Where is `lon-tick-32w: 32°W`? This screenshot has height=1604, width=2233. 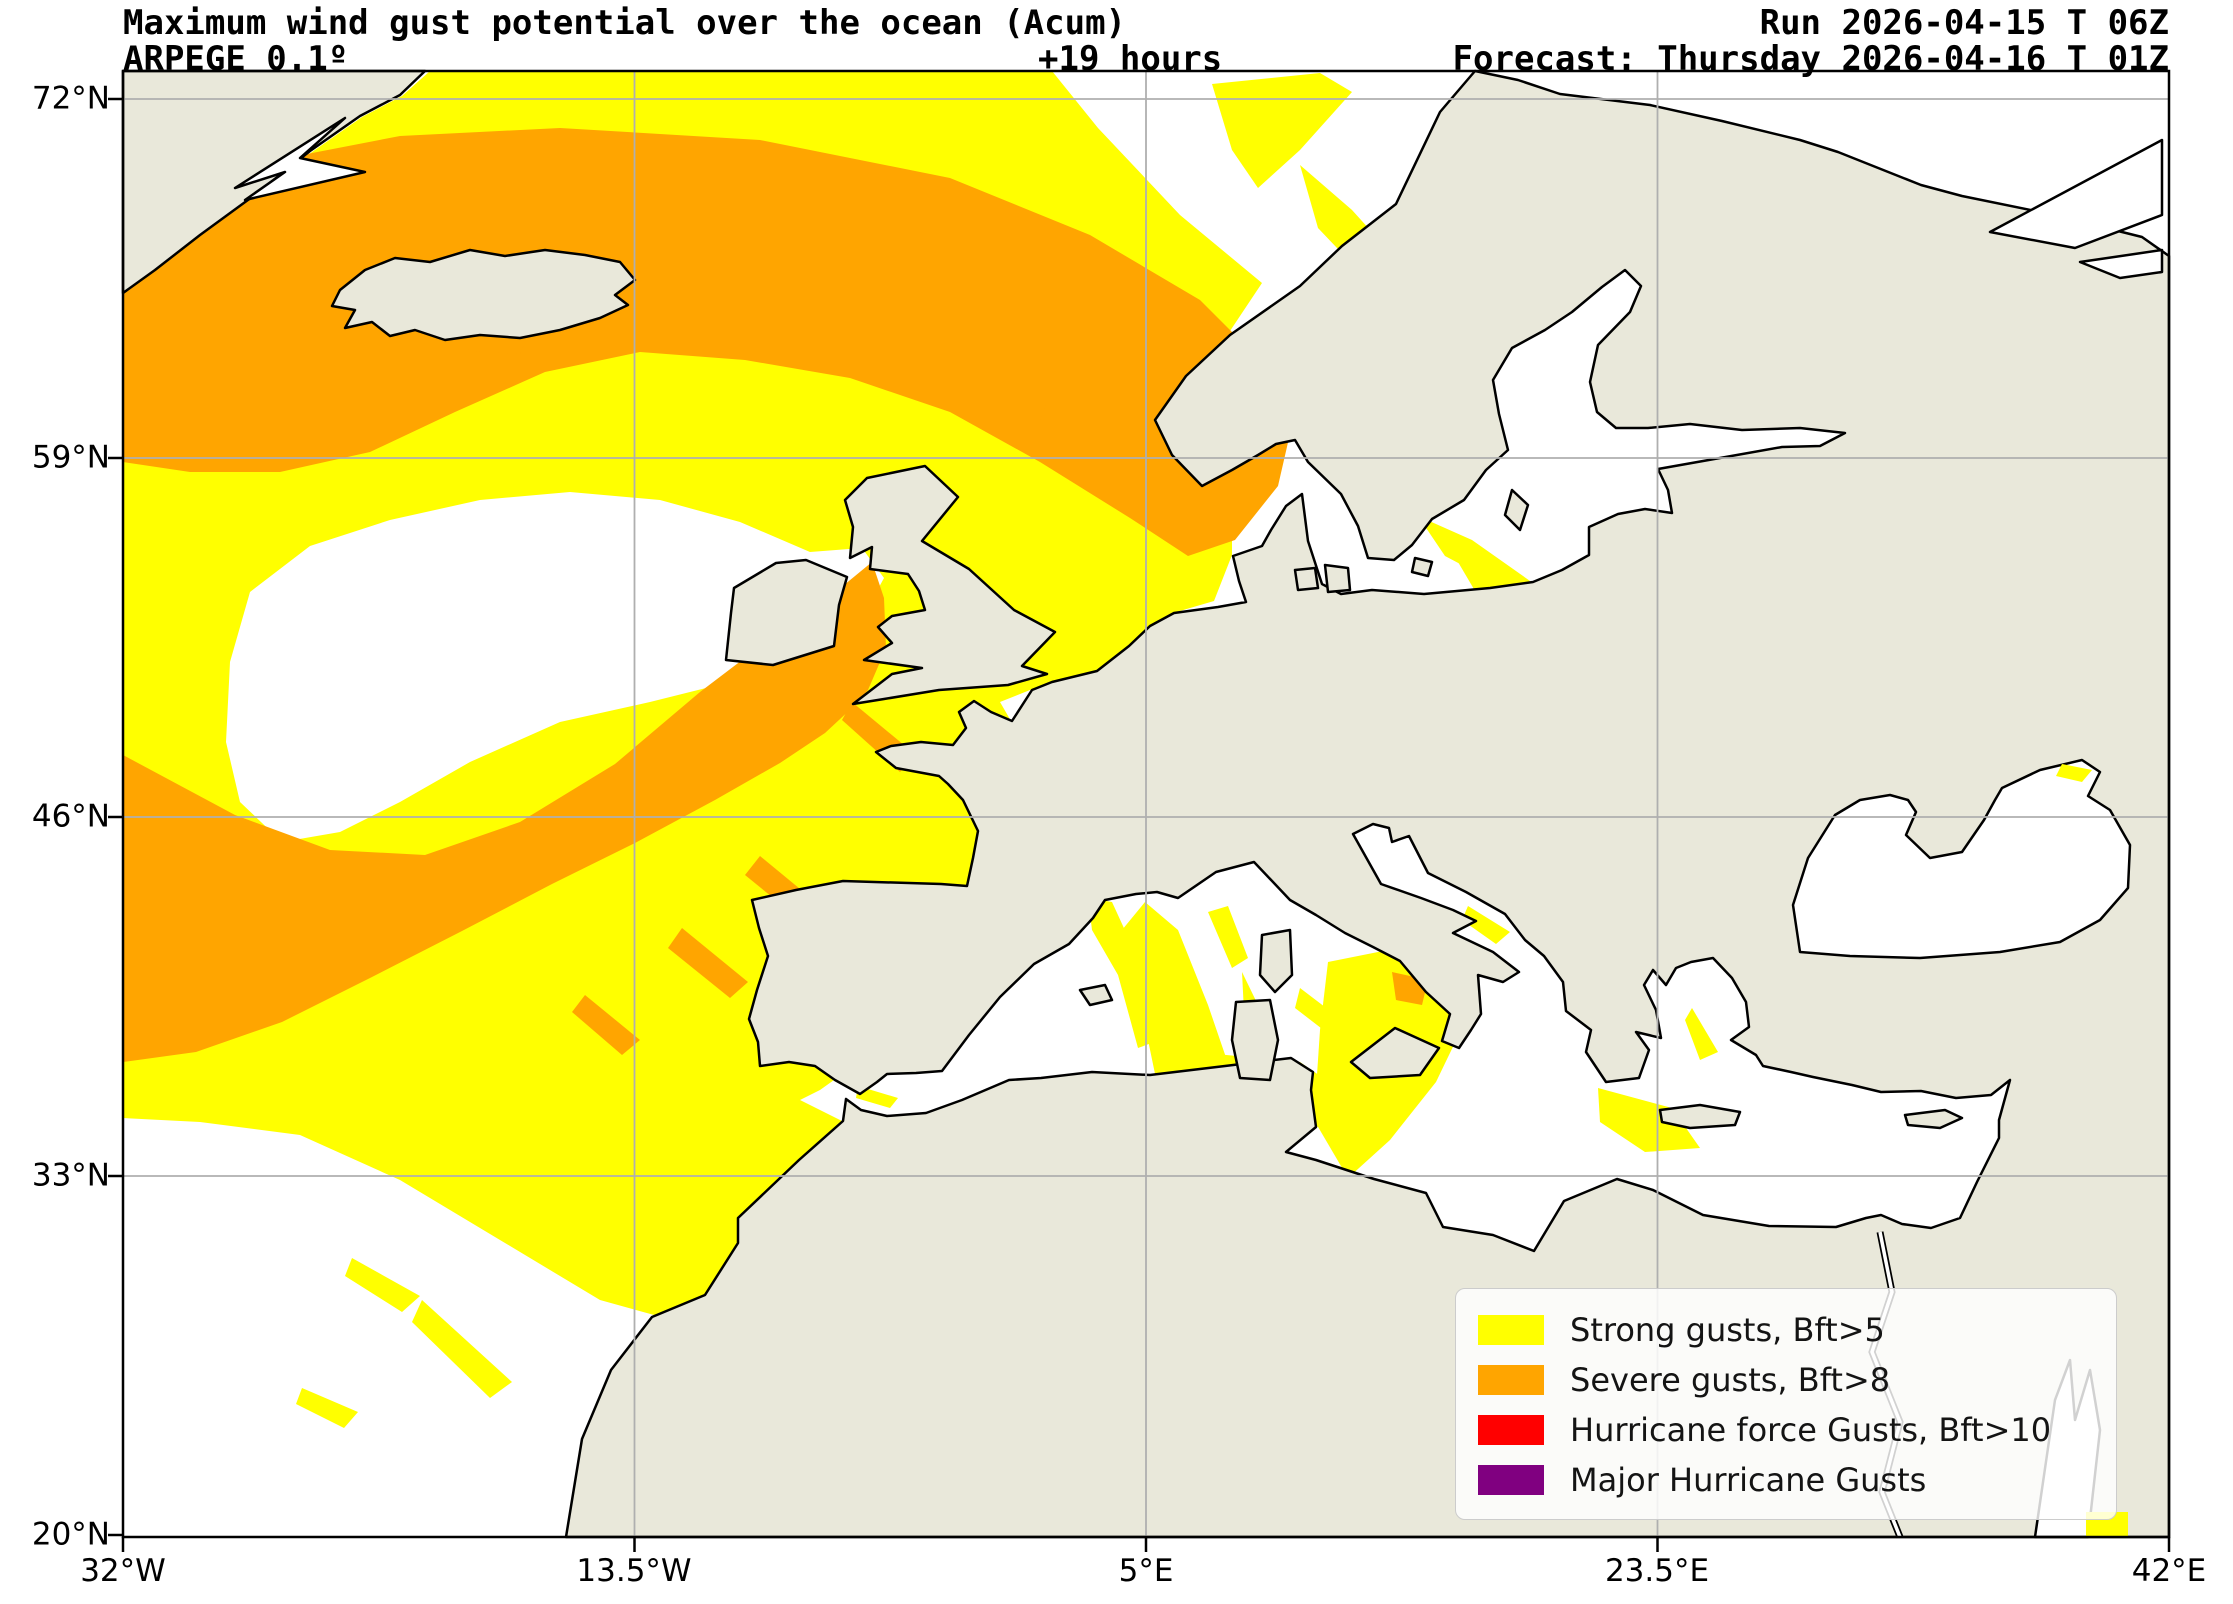
lon-tick-32w: 32°W is located at coordinates (123, 1571).